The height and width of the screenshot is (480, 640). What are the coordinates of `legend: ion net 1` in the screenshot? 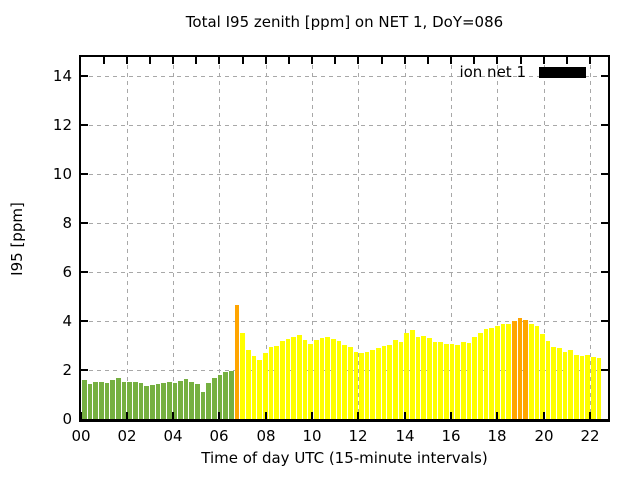 It's located at (522, 72).